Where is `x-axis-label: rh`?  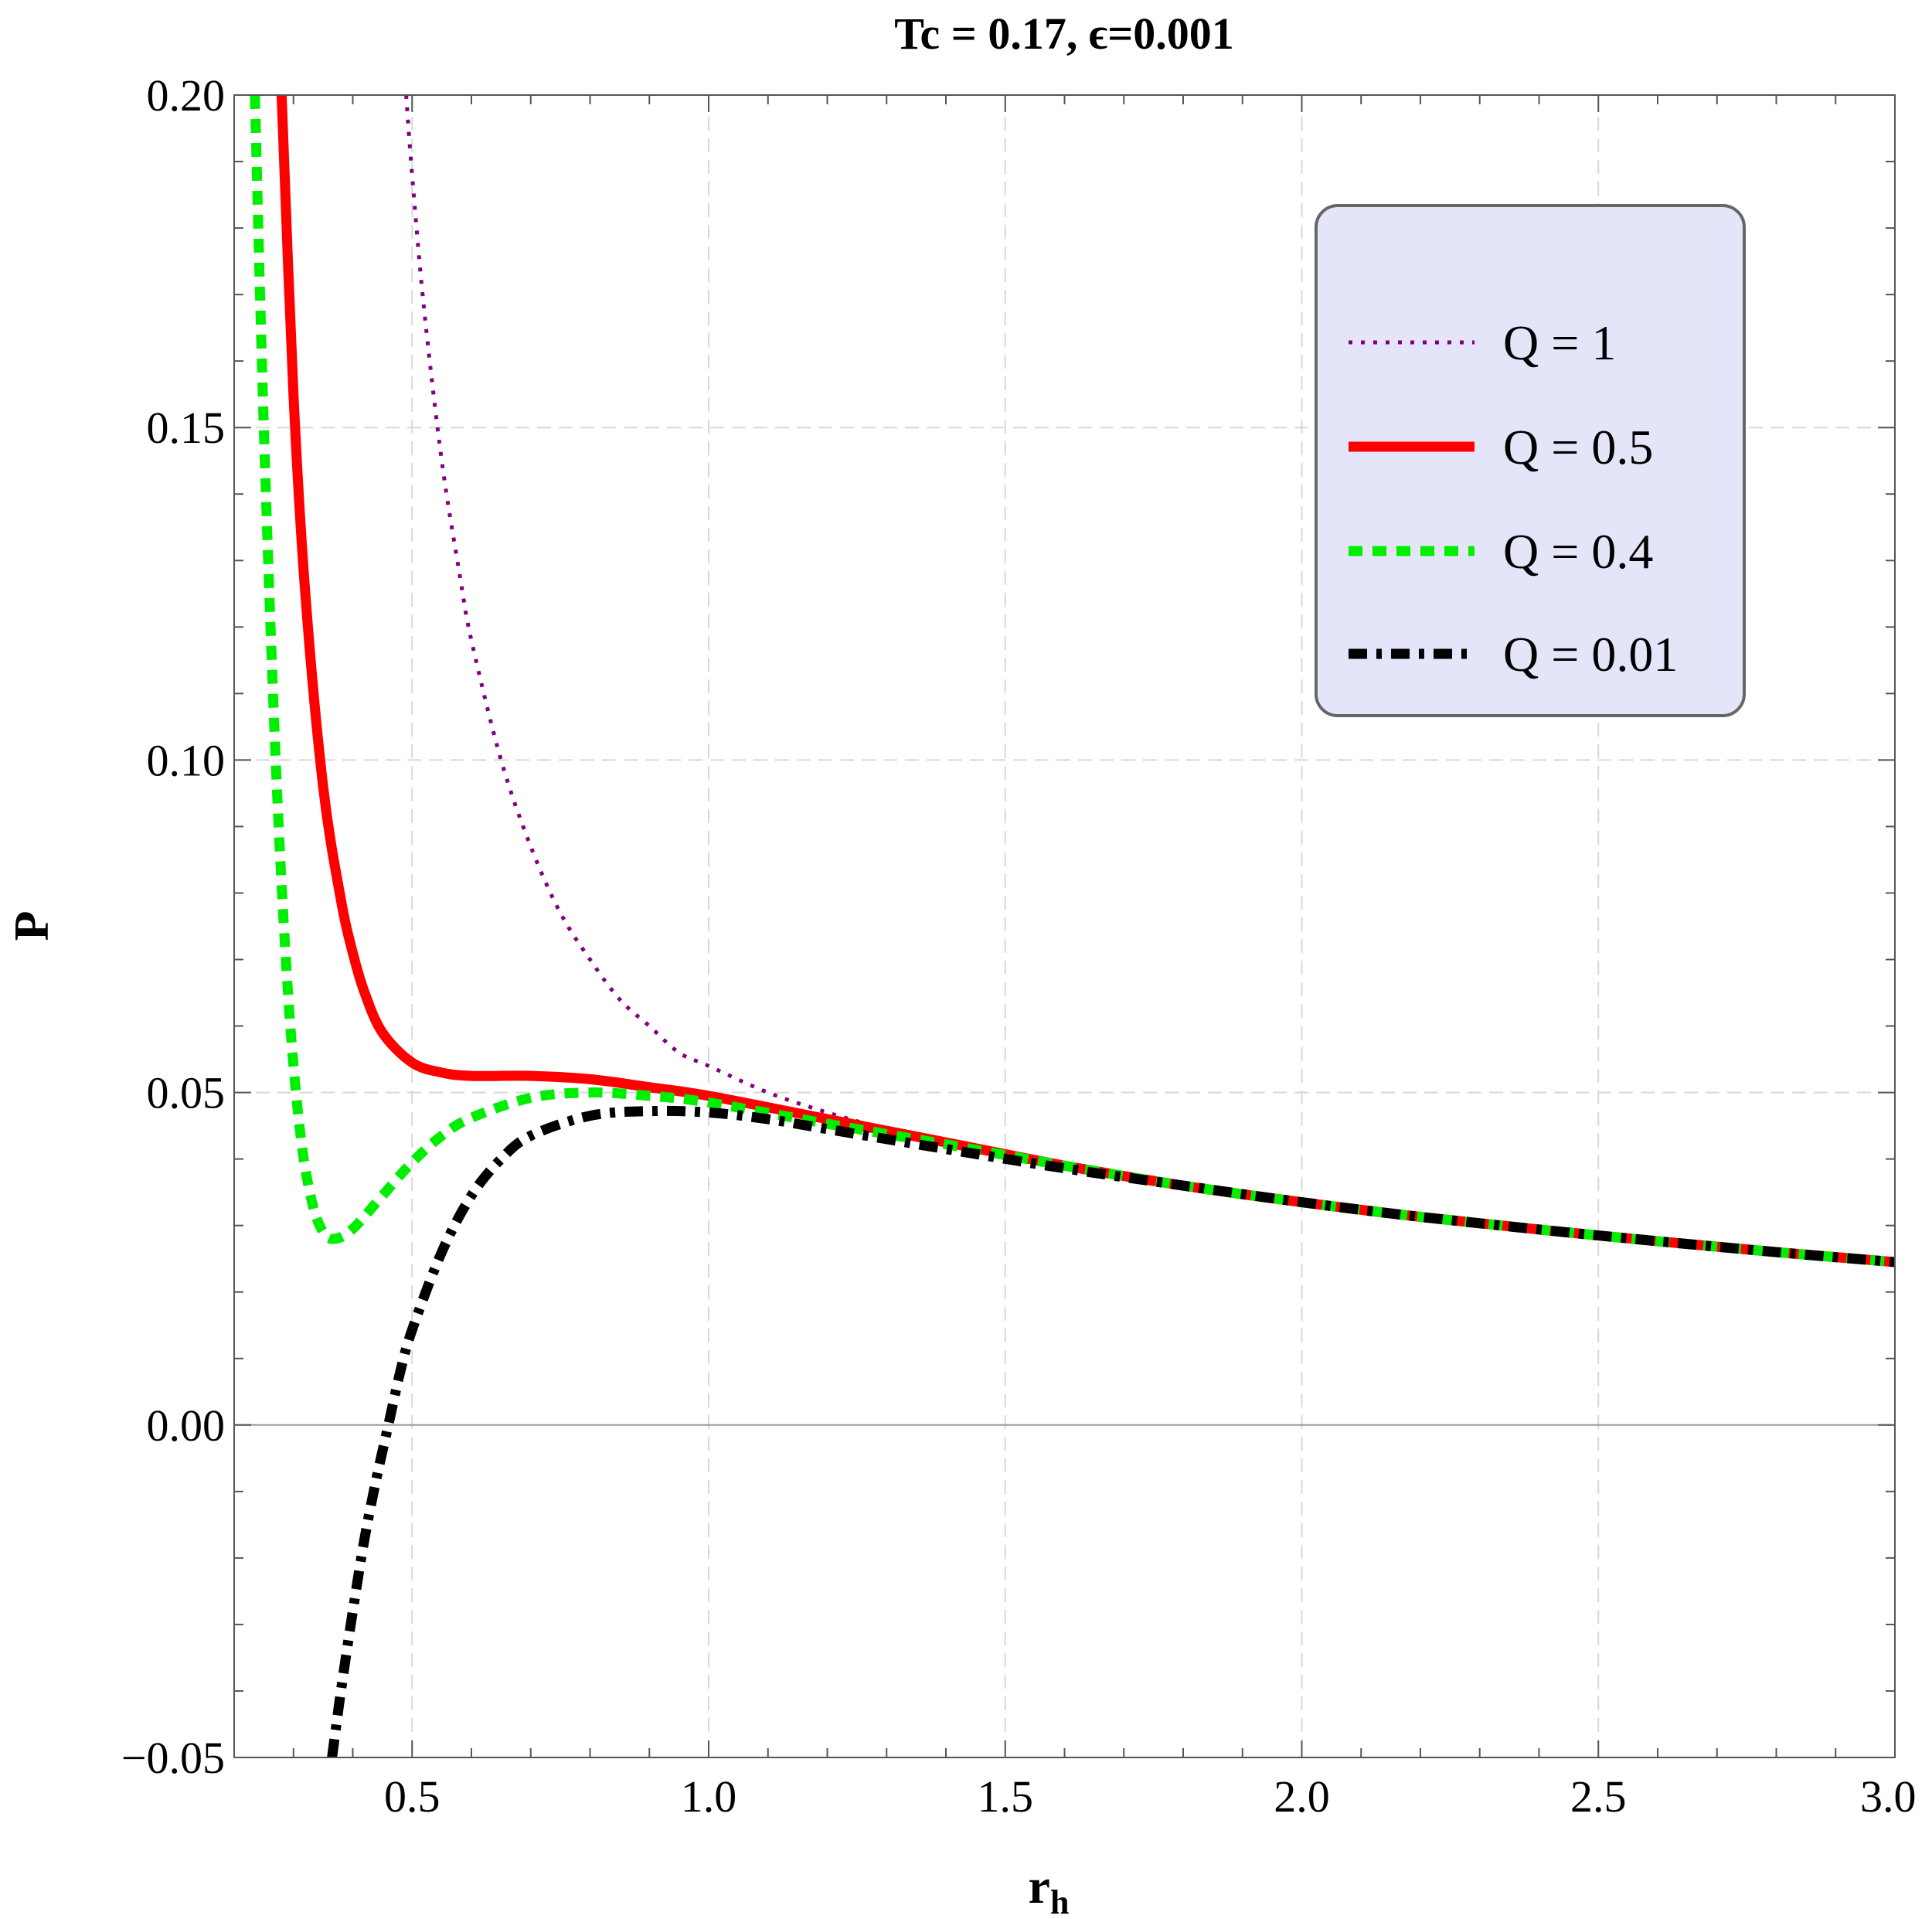 x-axis-label: rh is located at coordinates (1049, 1889).